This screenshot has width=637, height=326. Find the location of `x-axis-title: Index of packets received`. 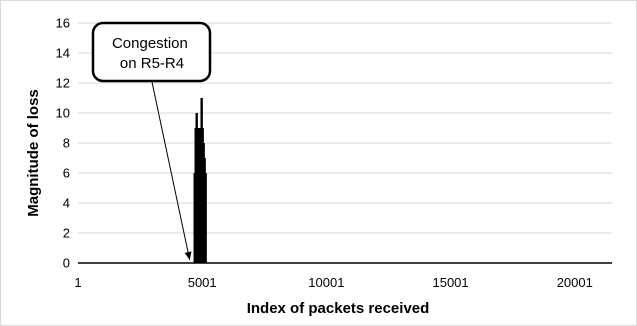

x-axis-title: Index of packets received is located at coordinates (338, 308).